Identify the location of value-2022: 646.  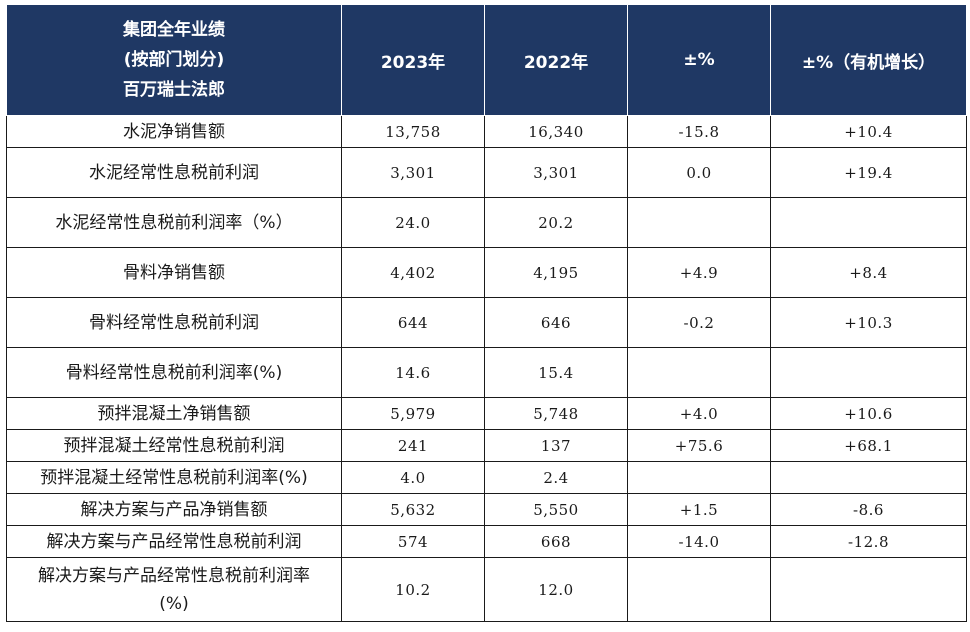
(556, 322).